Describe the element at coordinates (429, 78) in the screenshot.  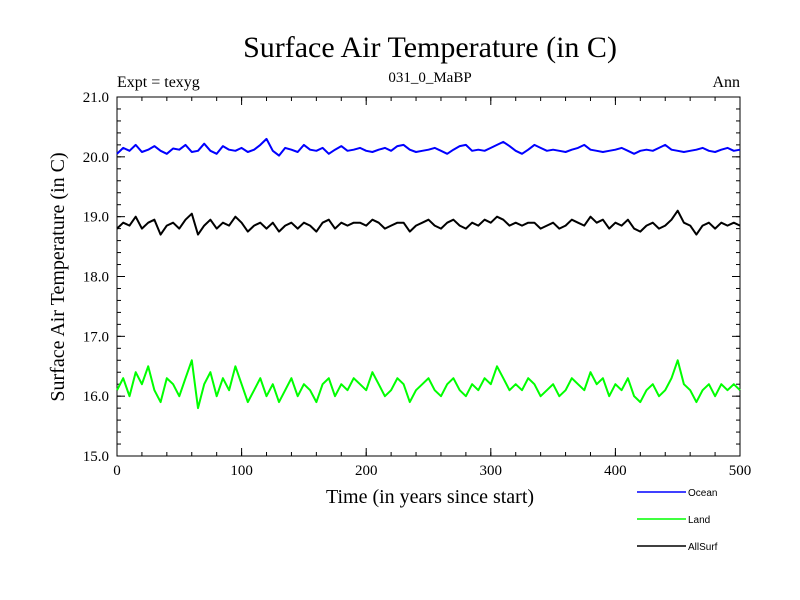
I see `chart-subtitle: 031_0_MaBP` at that location.